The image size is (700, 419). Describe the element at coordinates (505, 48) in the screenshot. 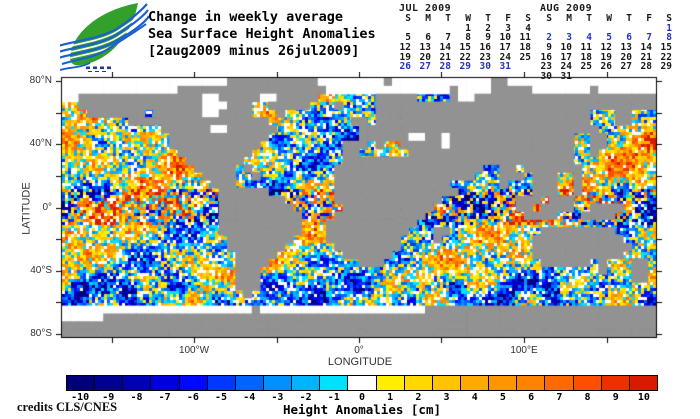

I see `calendar-day: 17` at that location.